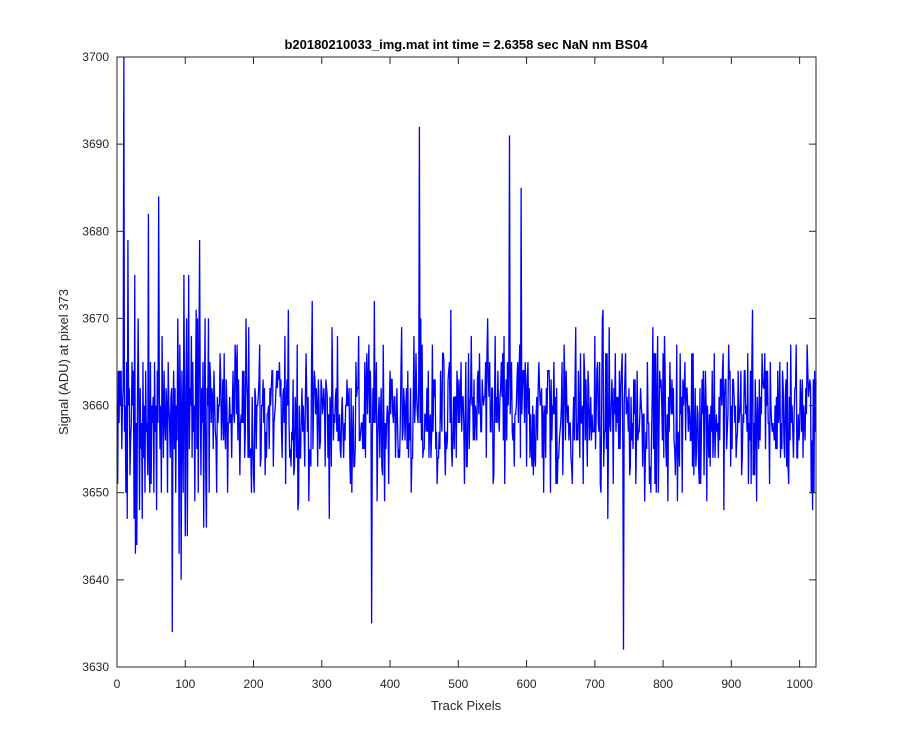 The width and height of the screenshot is (900, 750). Describe the element at coordinates (799, 684) in the screenshot. I see `x-tick-label: 1000` at that location.